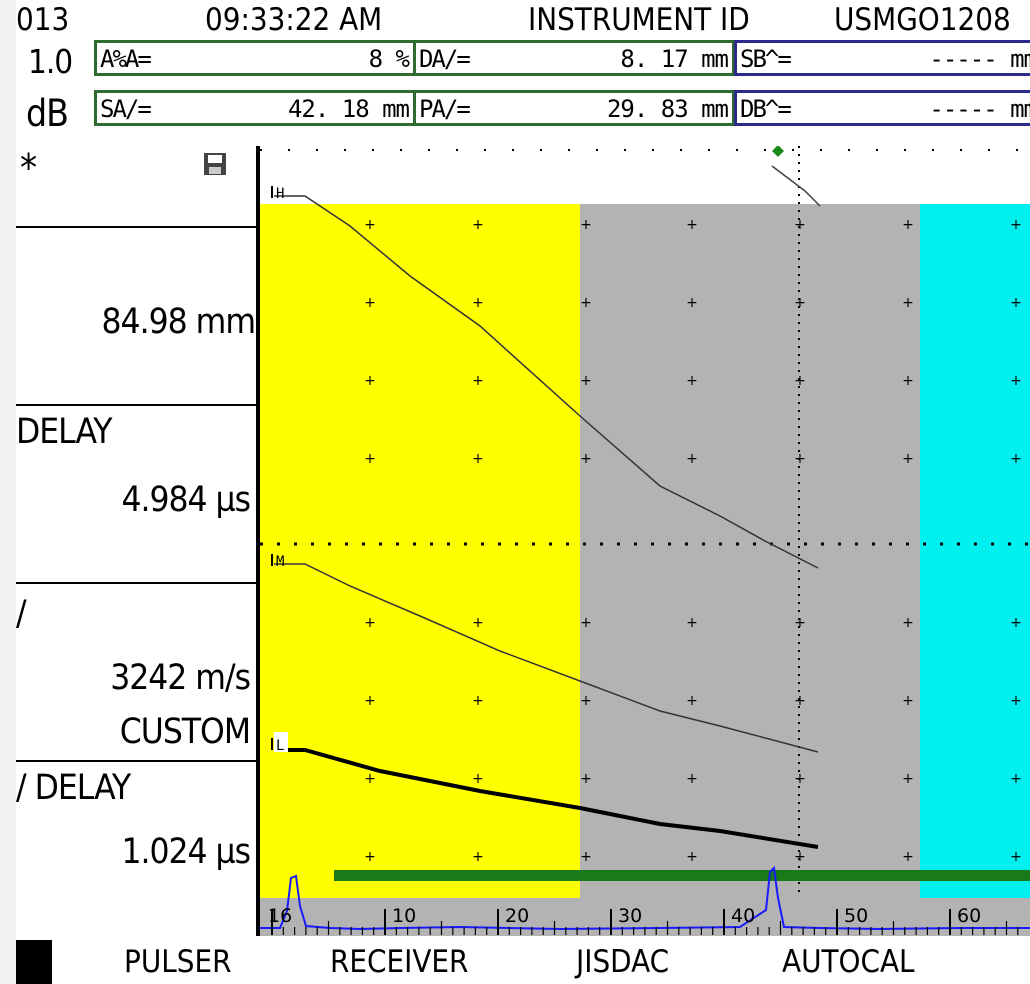 The width and height of the screenshot is (1030, 984). What do you see at coordinates (28, 168) in the screenshot?
I see `asterisk-indicator: *` at bounding box center [28, 168].